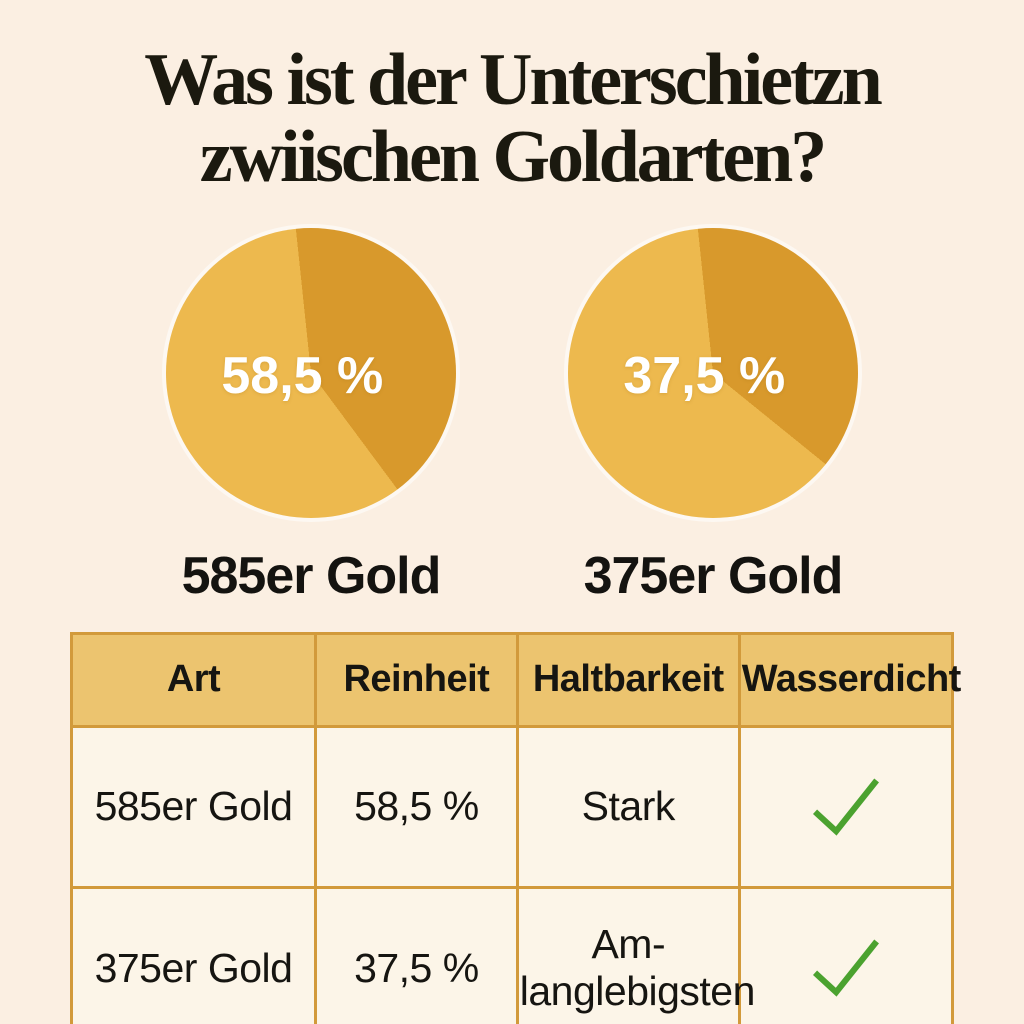 The height and width of the screenshot is (1024, 1024). I want to click on cell-art-375: 375er Gold, so click(193, 955).